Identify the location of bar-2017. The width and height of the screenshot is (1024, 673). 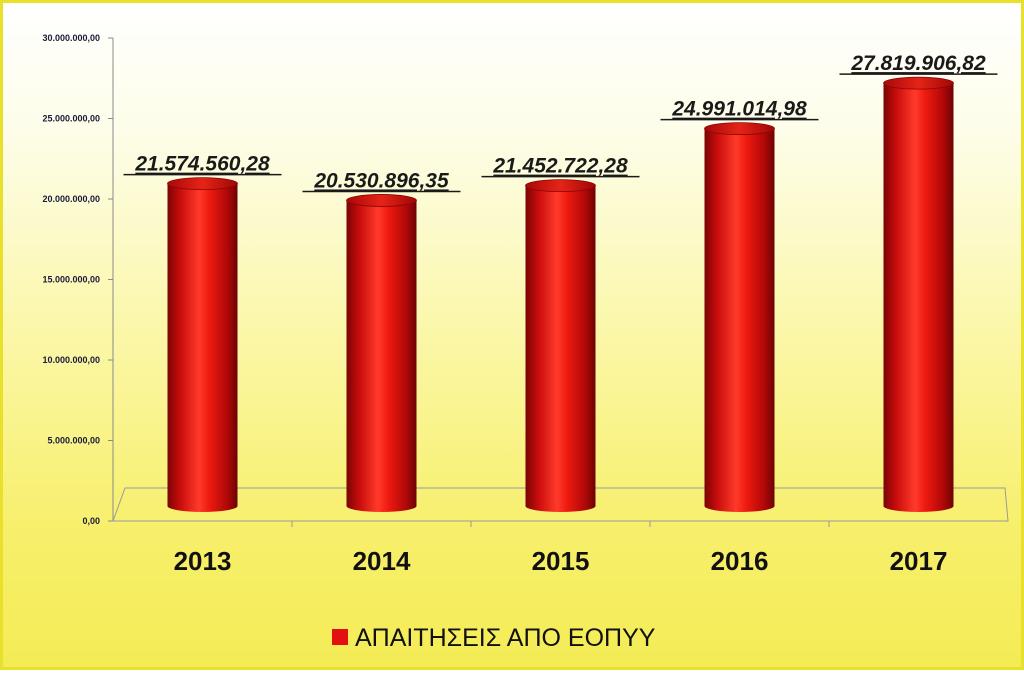
(918, 294).